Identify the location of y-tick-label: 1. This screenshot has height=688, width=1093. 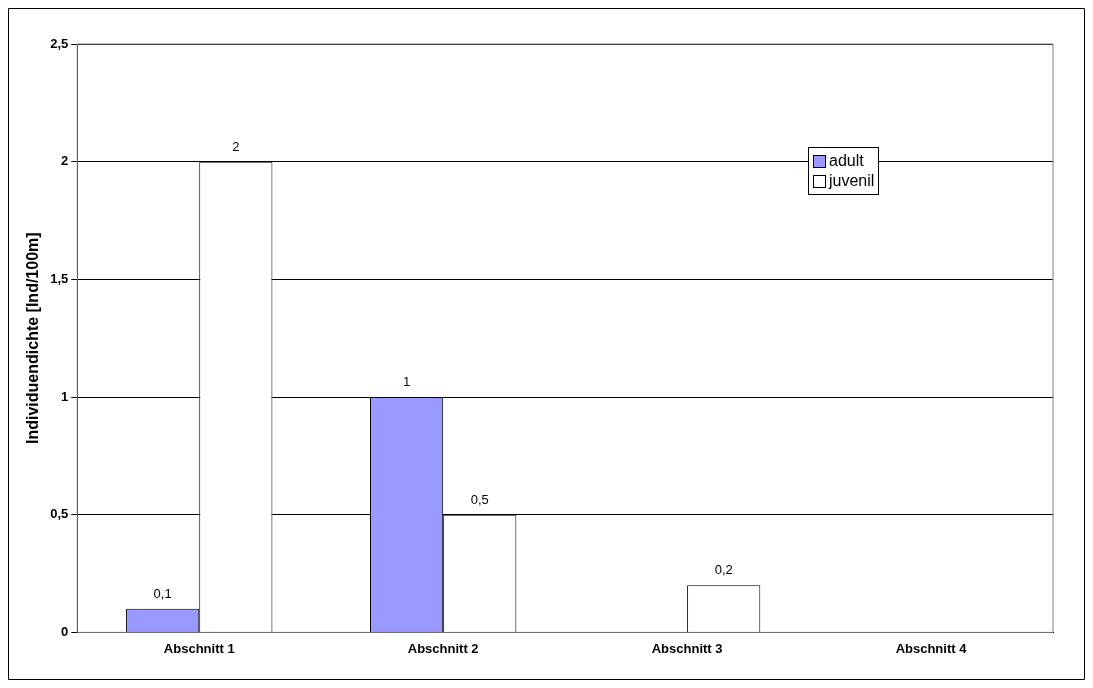
(65, 396).